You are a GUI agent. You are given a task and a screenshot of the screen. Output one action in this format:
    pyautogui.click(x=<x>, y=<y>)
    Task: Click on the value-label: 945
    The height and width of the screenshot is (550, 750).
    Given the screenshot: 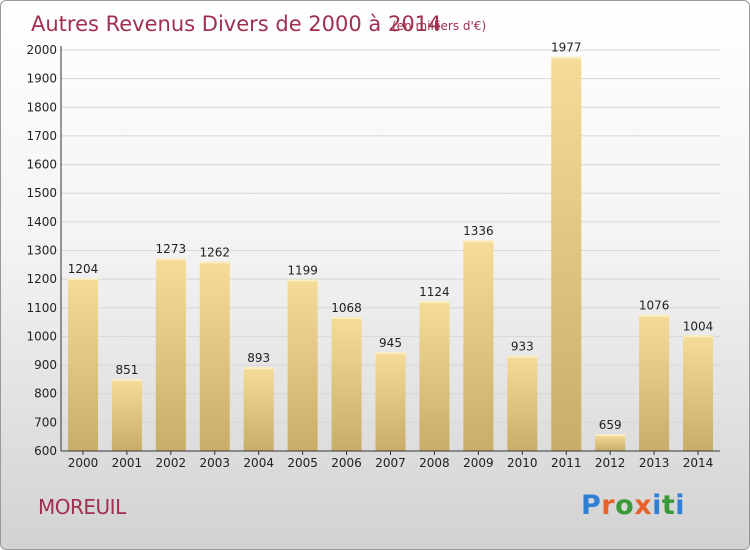 What is the action you would take?
    pyautogui.click(x=390, y=343)
    